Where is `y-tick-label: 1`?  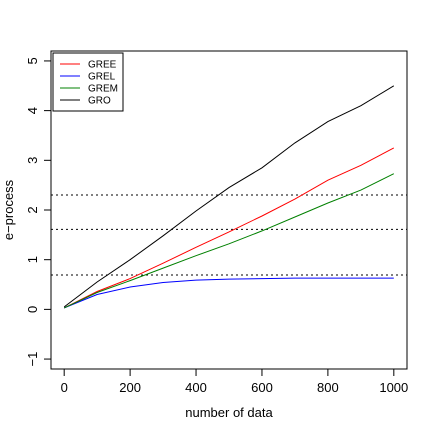 y-tick-label: 1 is located at coordinates (32, 259).